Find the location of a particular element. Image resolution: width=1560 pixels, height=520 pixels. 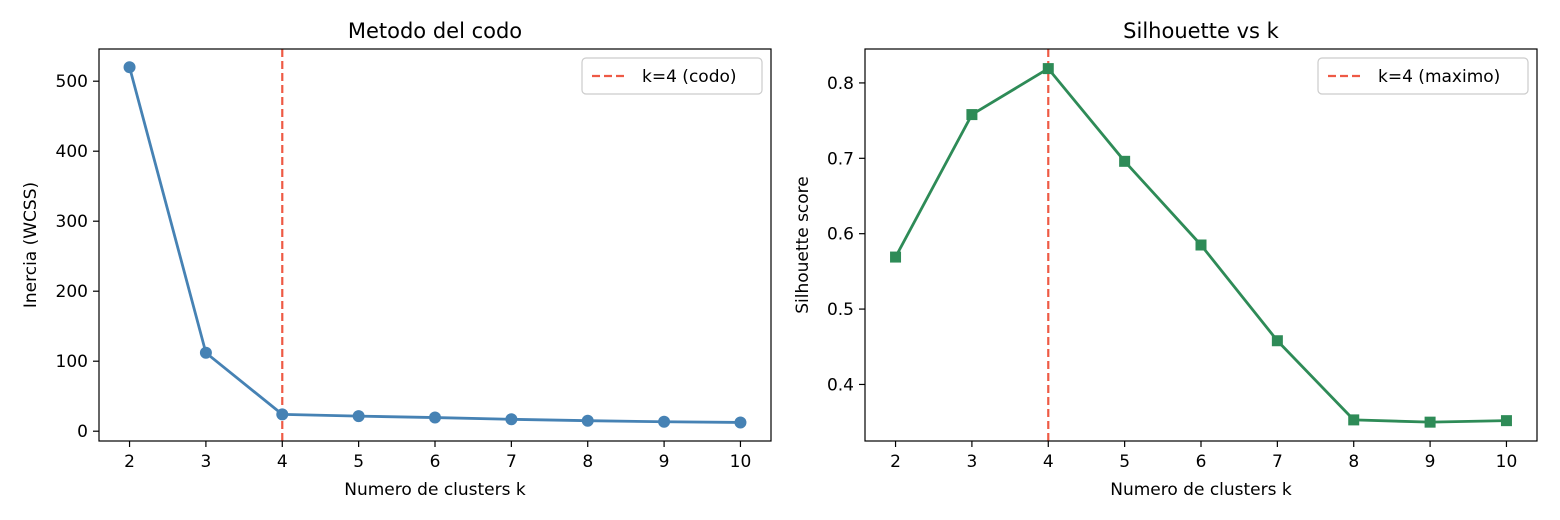

legend: k=4 (maximo) is located at coordinates (1423, 76).